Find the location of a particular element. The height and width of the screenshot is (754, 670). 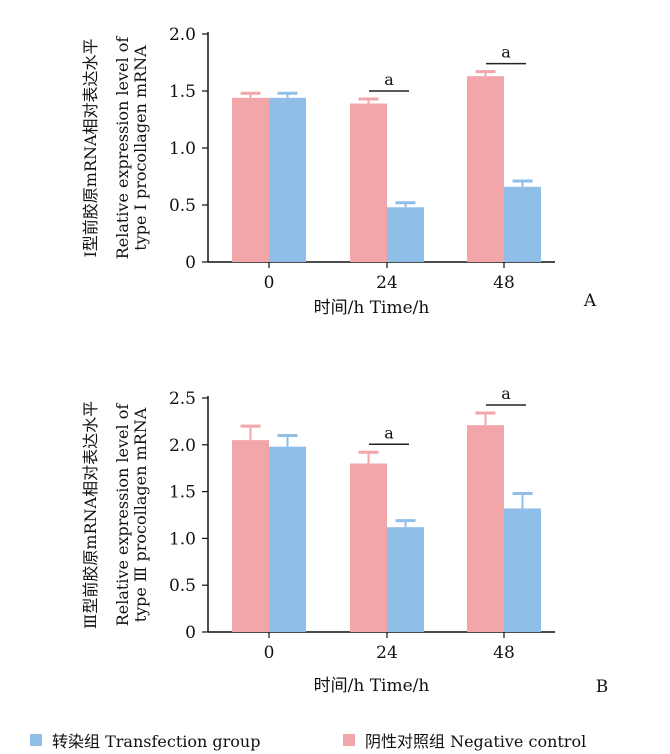

panel-a-x-tick-label: 24 is located at coordinates (387, 283).